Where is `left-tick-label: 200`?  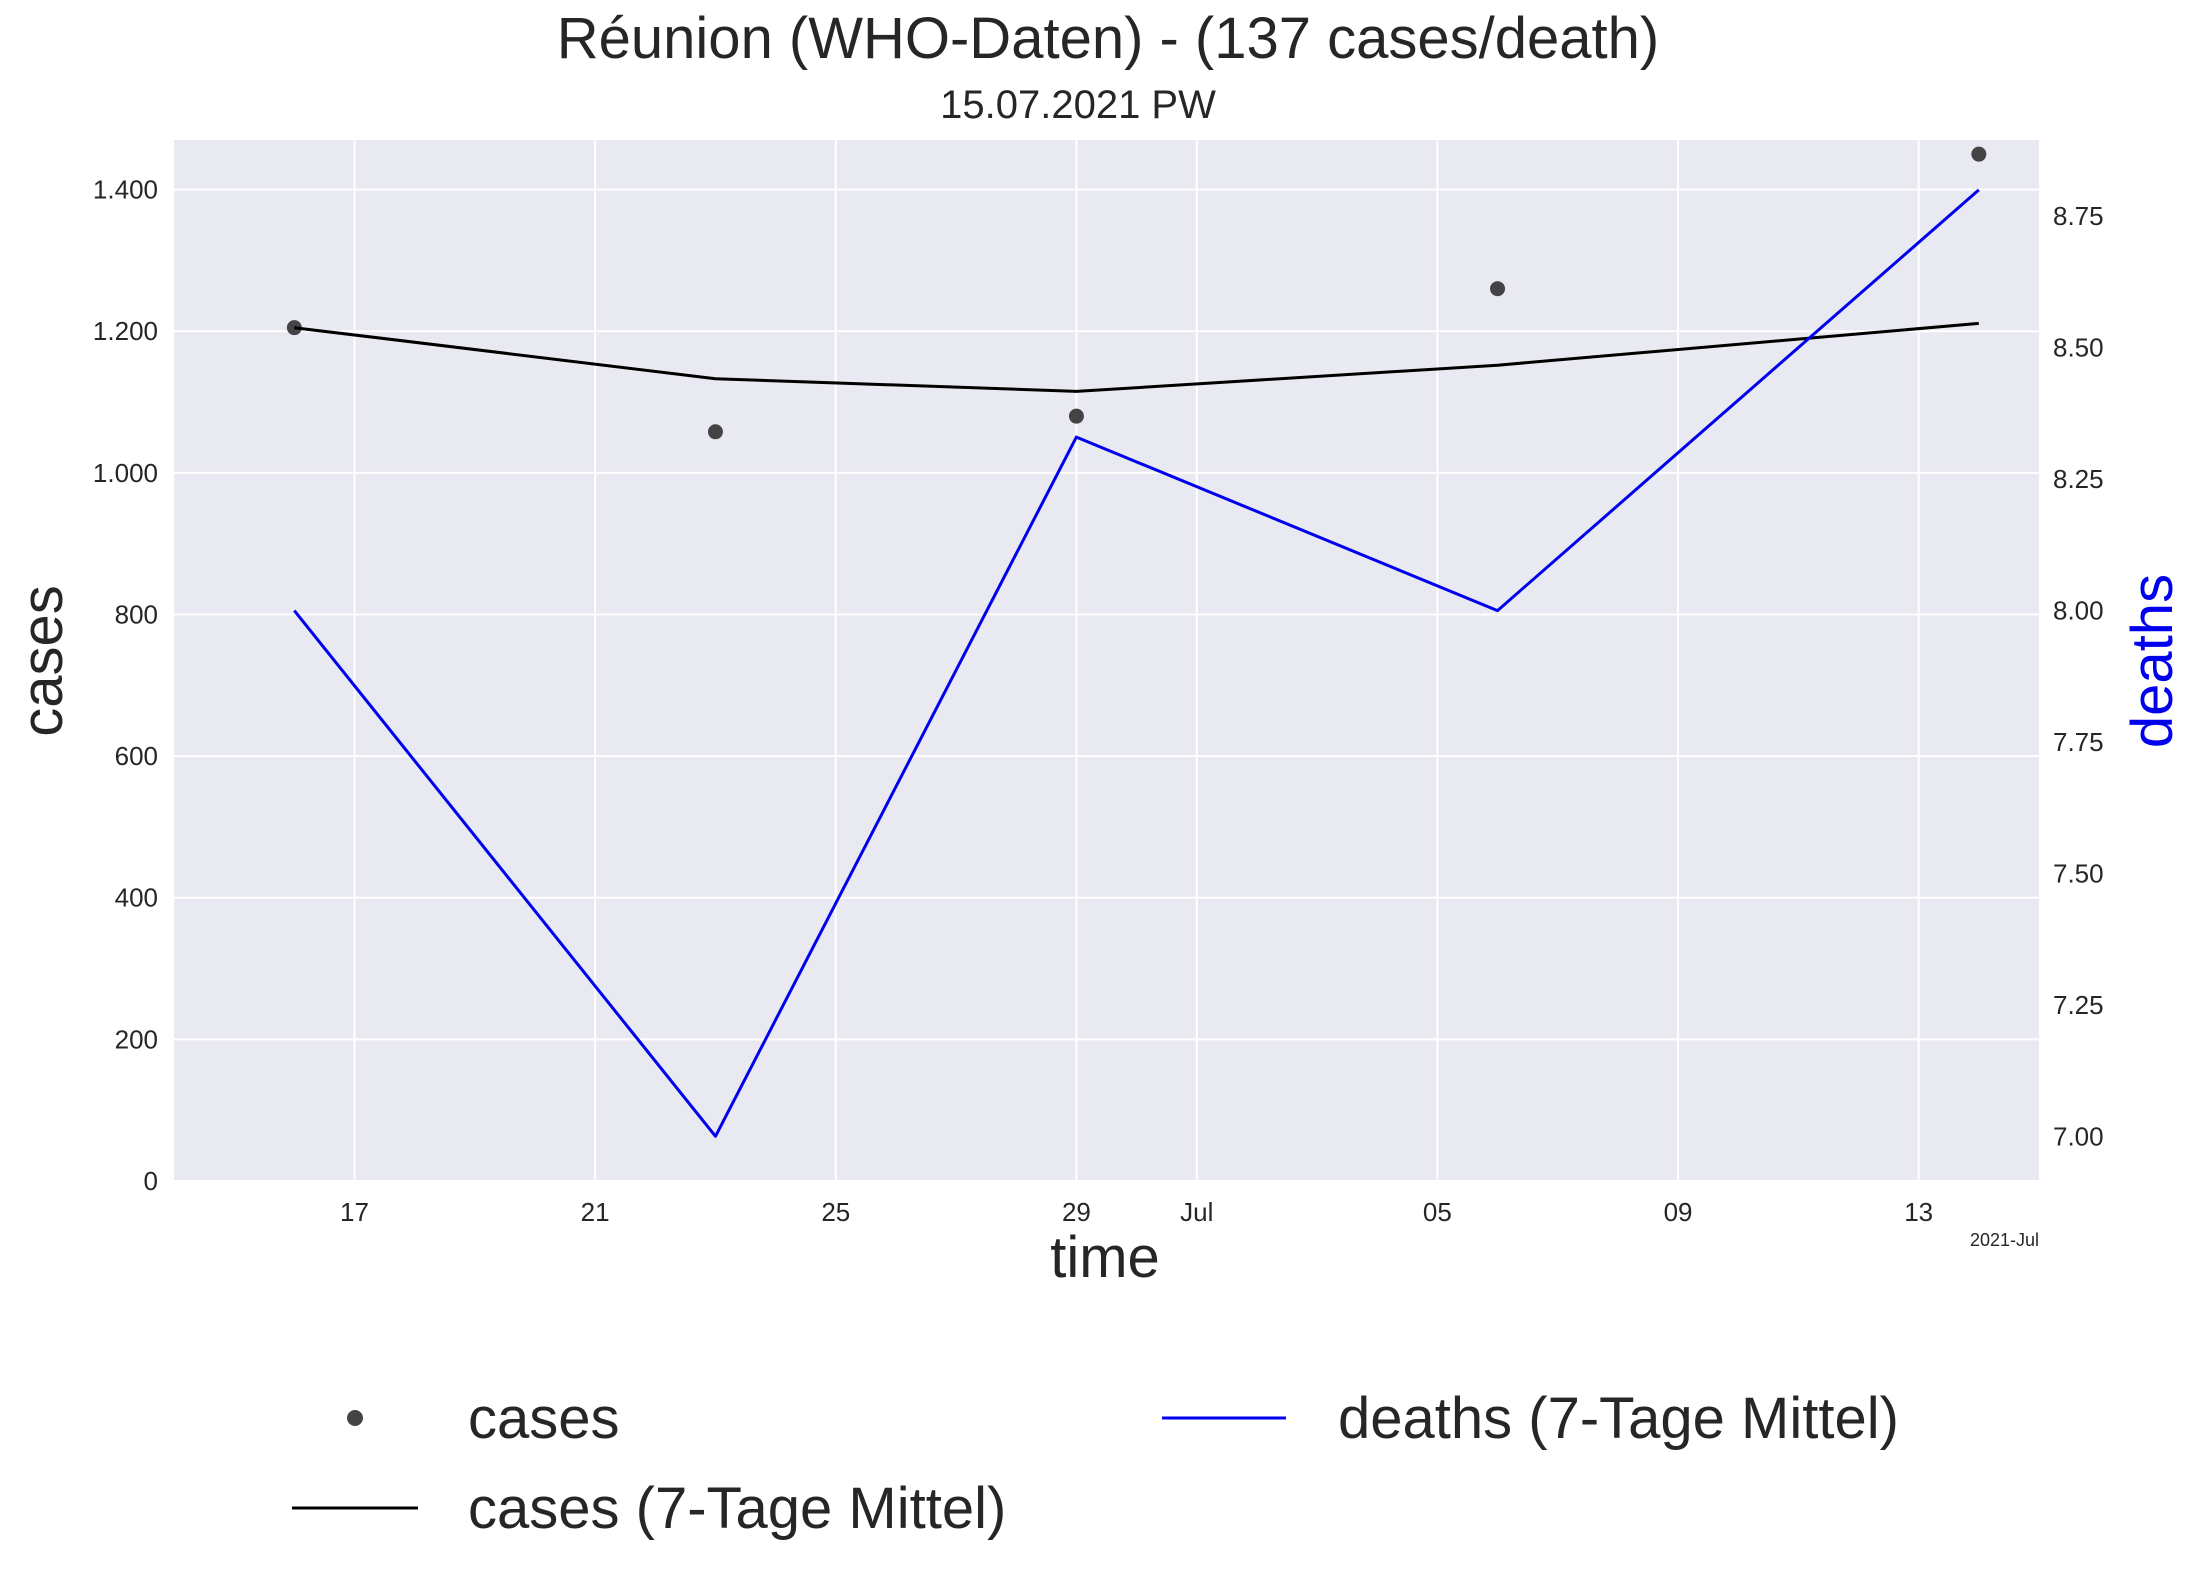 left-tick-label: 200 is located at coordinates (136, 1039).